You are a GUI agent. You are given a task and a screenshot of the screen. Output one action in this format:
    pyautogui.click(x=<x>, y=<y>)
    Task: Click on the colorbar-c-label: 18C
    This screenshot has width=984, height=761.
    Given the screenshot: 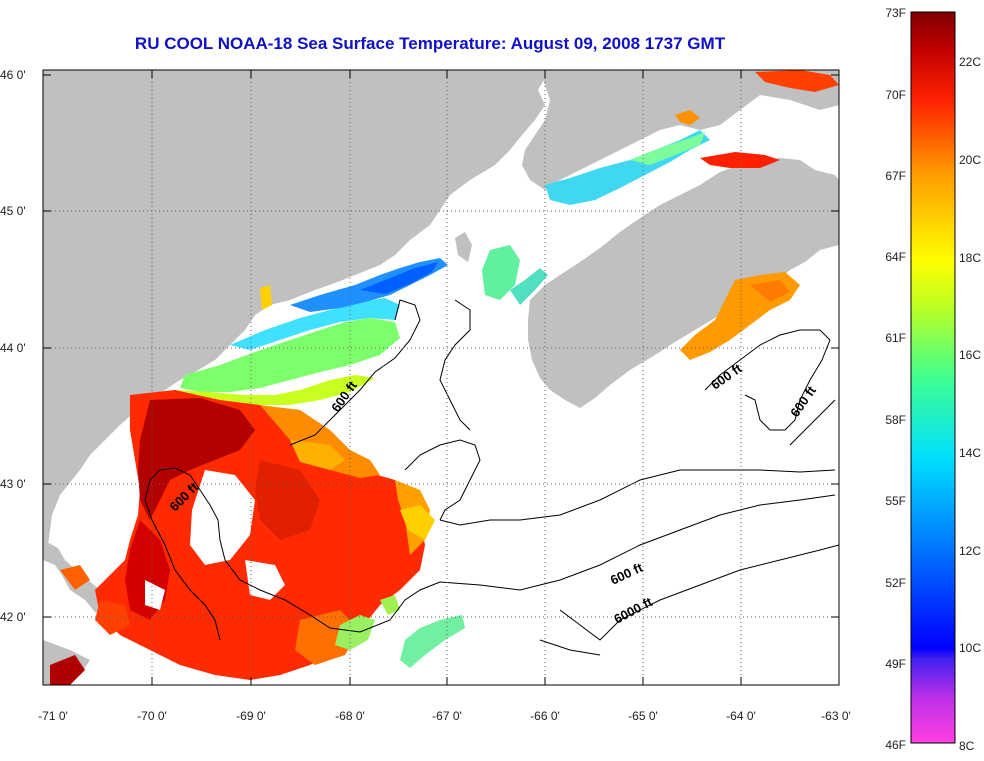 What is the action you would take?
    pyautogui.click(x=970, y=258)
    